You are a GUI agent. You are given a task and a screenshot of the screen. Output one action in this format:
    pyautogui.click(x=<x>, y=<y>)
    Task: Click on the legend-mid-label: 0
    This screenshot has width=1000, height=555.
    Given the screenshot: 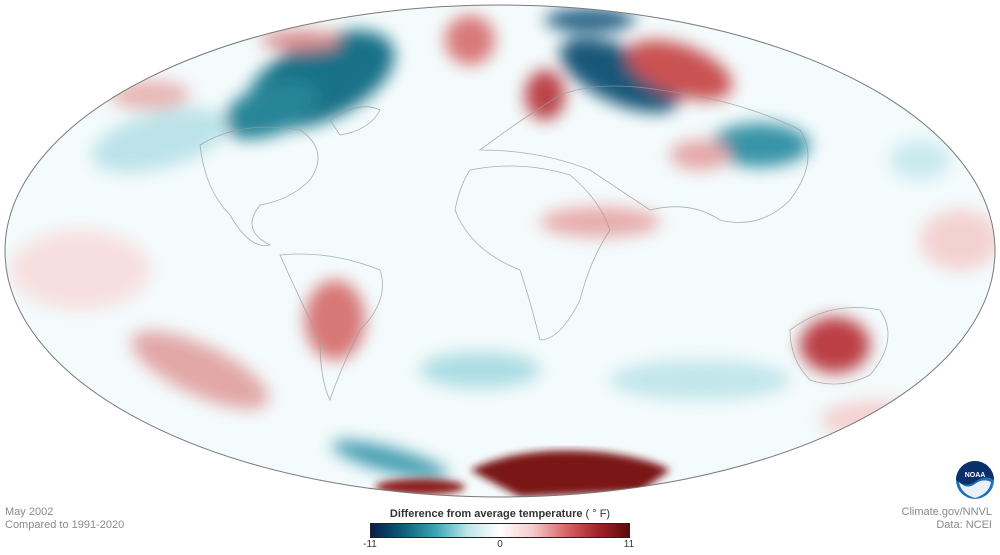 What is the action you would take?
    pyautogui.click(x=500, y=544)
    